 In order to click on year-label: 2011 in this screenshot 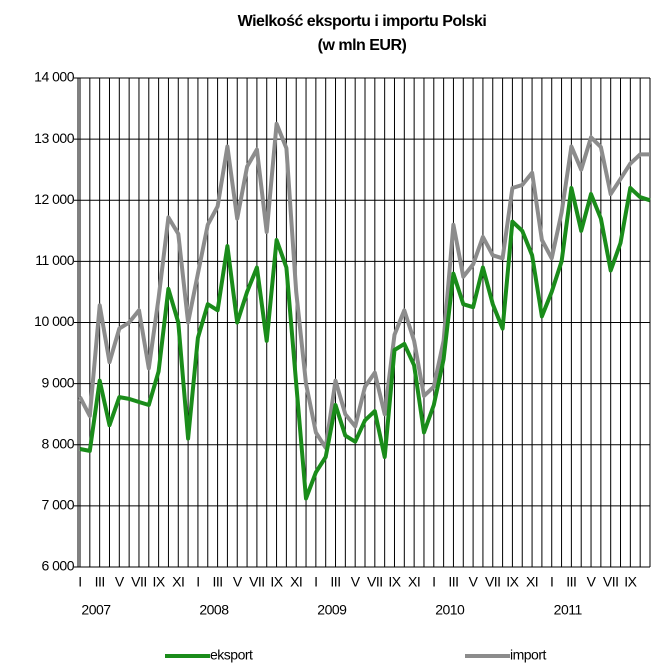, I will do `click(568, 610)`.